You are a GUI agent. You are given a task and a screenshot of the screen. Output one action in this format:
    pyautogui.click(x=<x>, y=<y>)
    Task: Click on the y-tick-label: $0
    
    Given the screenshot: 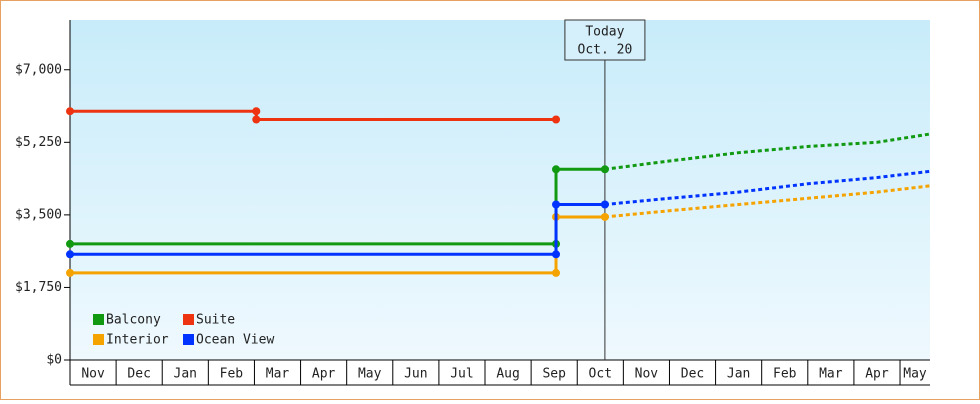 What is the action you would take?
    pyautogui.click(x=54, y=360)
    